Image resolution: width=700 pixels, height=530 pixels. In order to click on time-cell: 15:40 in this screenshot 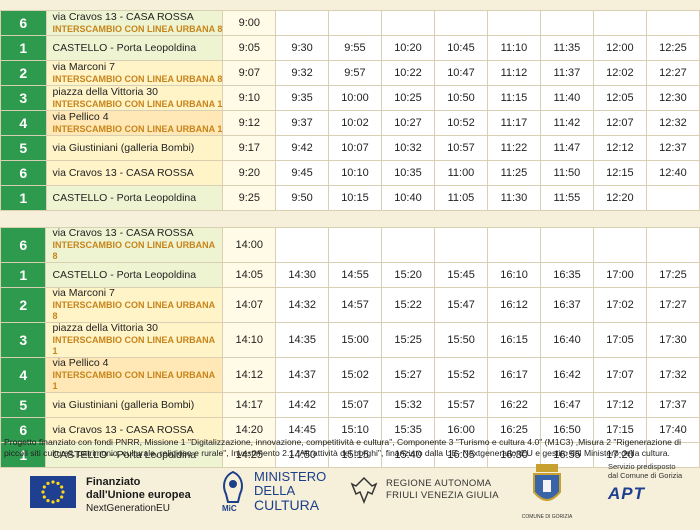, I will do `click(408, 455)`.